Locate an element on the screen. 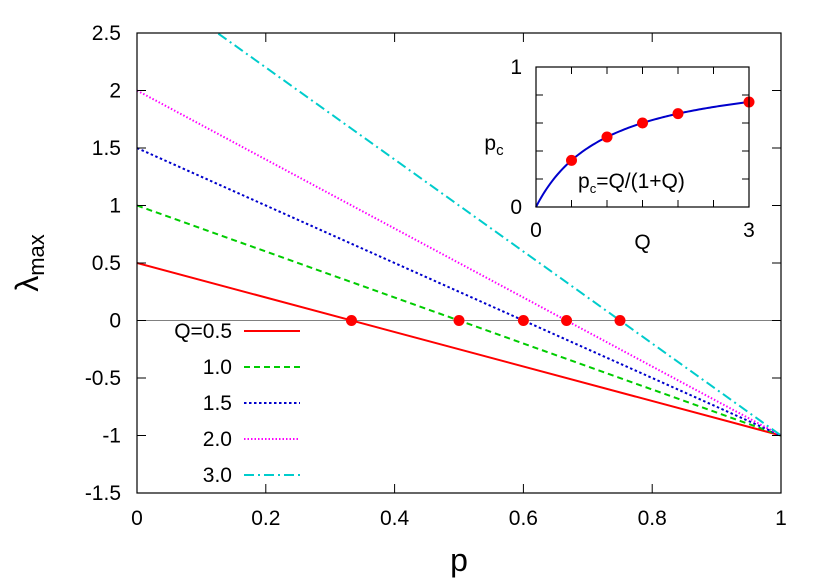 This screenshot has width=830, height=586. inset-y-axis-title: pc is located at coordinates (494, 145).